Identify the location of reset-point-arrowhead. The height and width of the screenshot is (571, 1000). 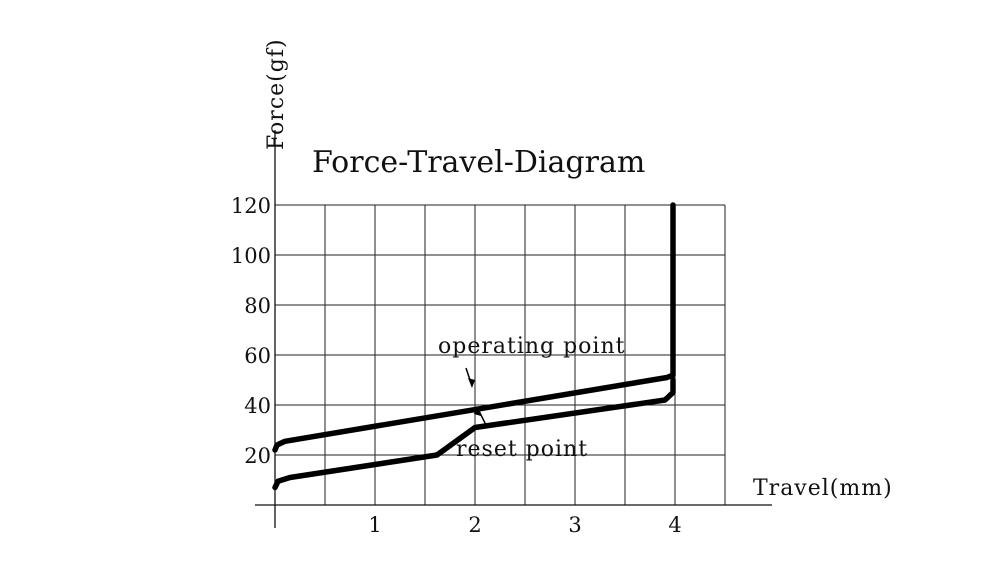
(477, 411).